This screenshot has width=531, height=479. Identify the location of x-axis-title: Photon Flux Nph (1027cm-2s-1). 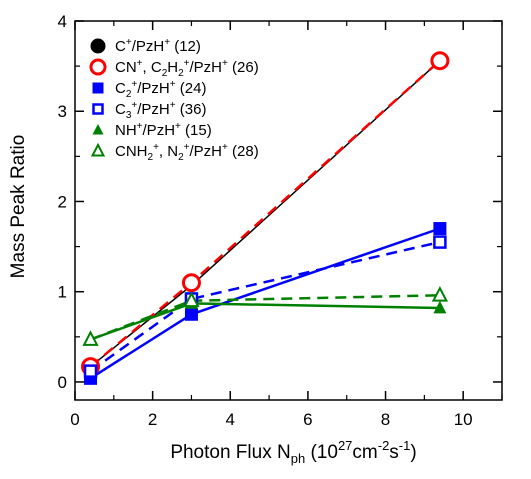
(293, 452).